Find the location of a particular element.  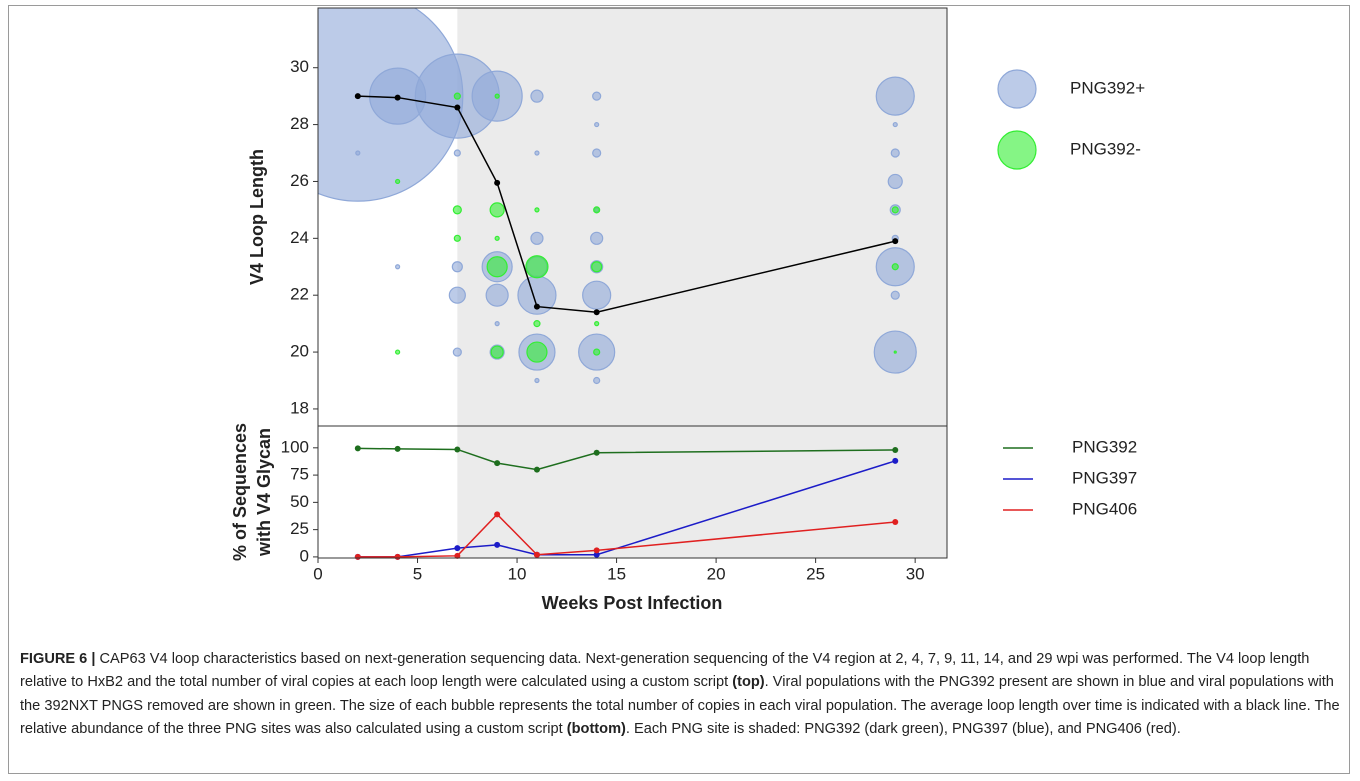

y-axis-label: % of Sequences is located at coordinates (240, 492).